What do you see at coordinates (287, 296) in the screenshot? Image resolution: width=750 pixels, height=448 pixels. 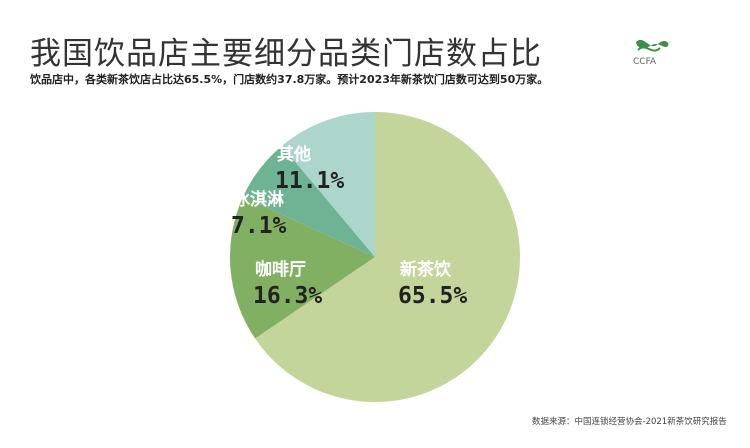 I see `slice-value-label: 16.3%` at bounding box center [287, 296].